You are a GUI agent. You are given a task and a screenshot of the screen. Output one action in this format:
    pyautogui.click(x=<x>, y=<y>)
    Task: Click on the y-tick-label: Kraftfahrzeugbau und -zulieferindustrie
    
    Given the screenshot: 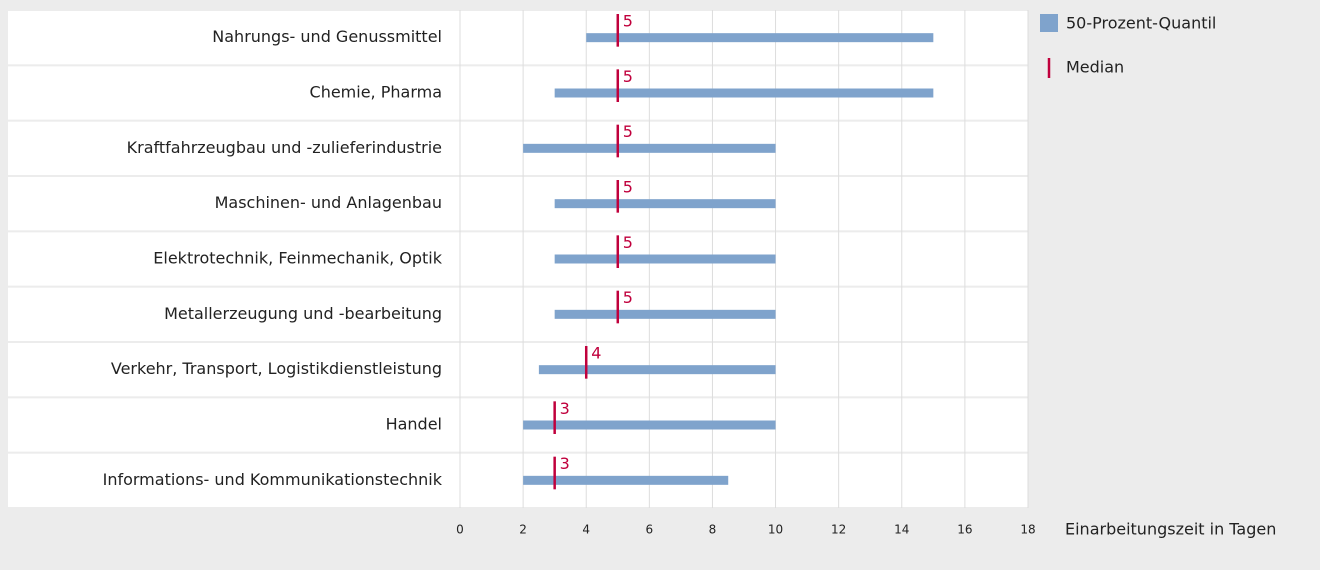 What is the action you would take?
    pyautogui.click(x=284, y=147)
    